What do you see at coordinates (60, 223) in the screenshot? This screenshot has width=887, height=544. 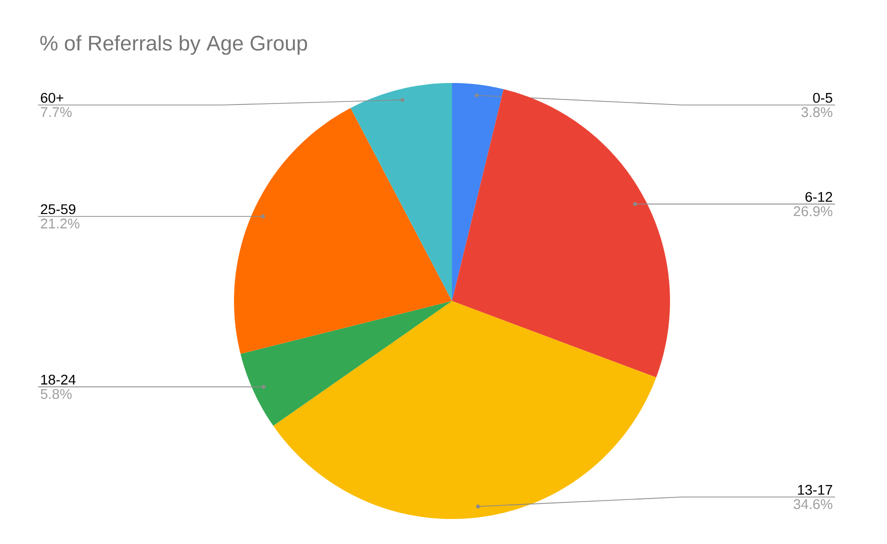 I see `data-label: 21.2%` at bounding box center [60, 223].